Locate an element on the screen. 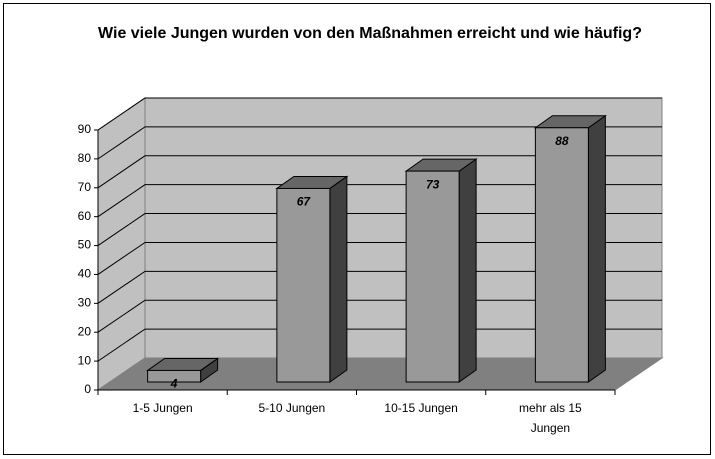 Image resolution: width=715 pixels, height=459 pixels. x-tick-label: 10-15 Jungen is located at coordinates (421, 408).